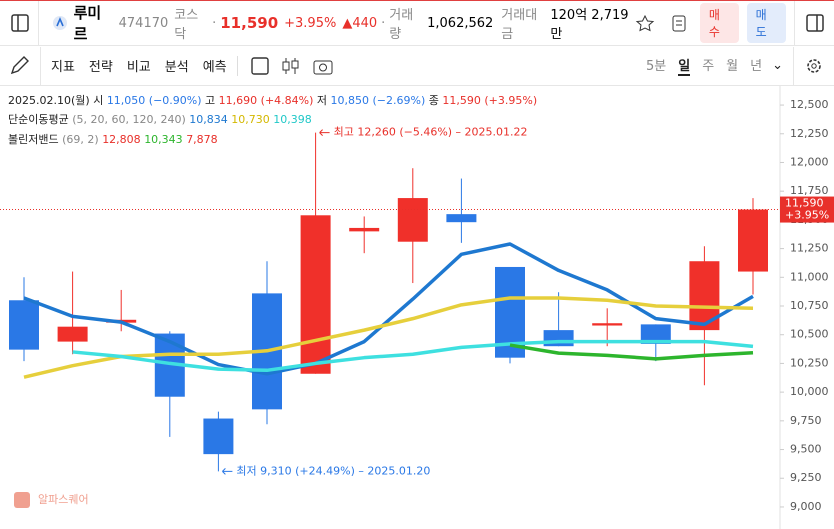 The image size is (834, 529). What do you see at coordinates (250, 119) in the screenshot?
I see `legend-value: 10,730` at bounding box center [250, 119].